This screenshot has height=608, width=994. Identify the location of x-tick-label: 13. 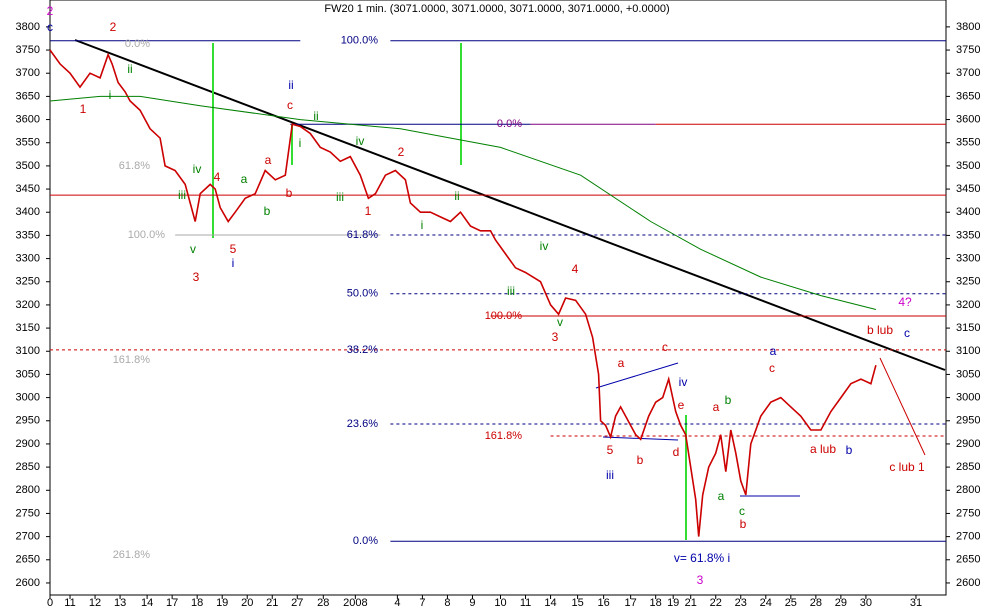
(120, 602).